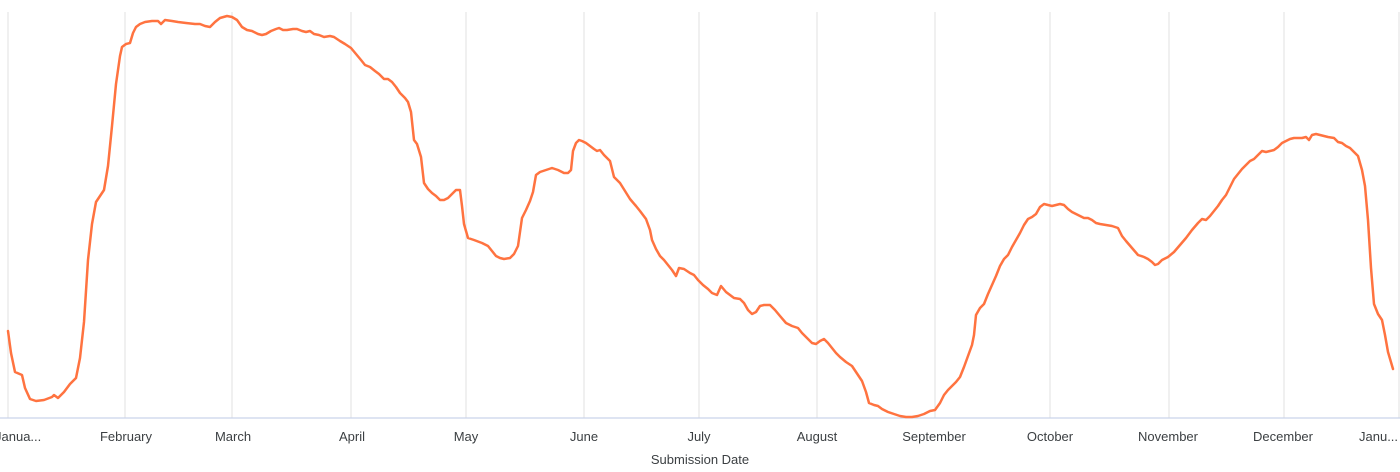  Describe the element at coordinates (233, 436) in the screenshot. I see `x-tick-label: March` at that location.